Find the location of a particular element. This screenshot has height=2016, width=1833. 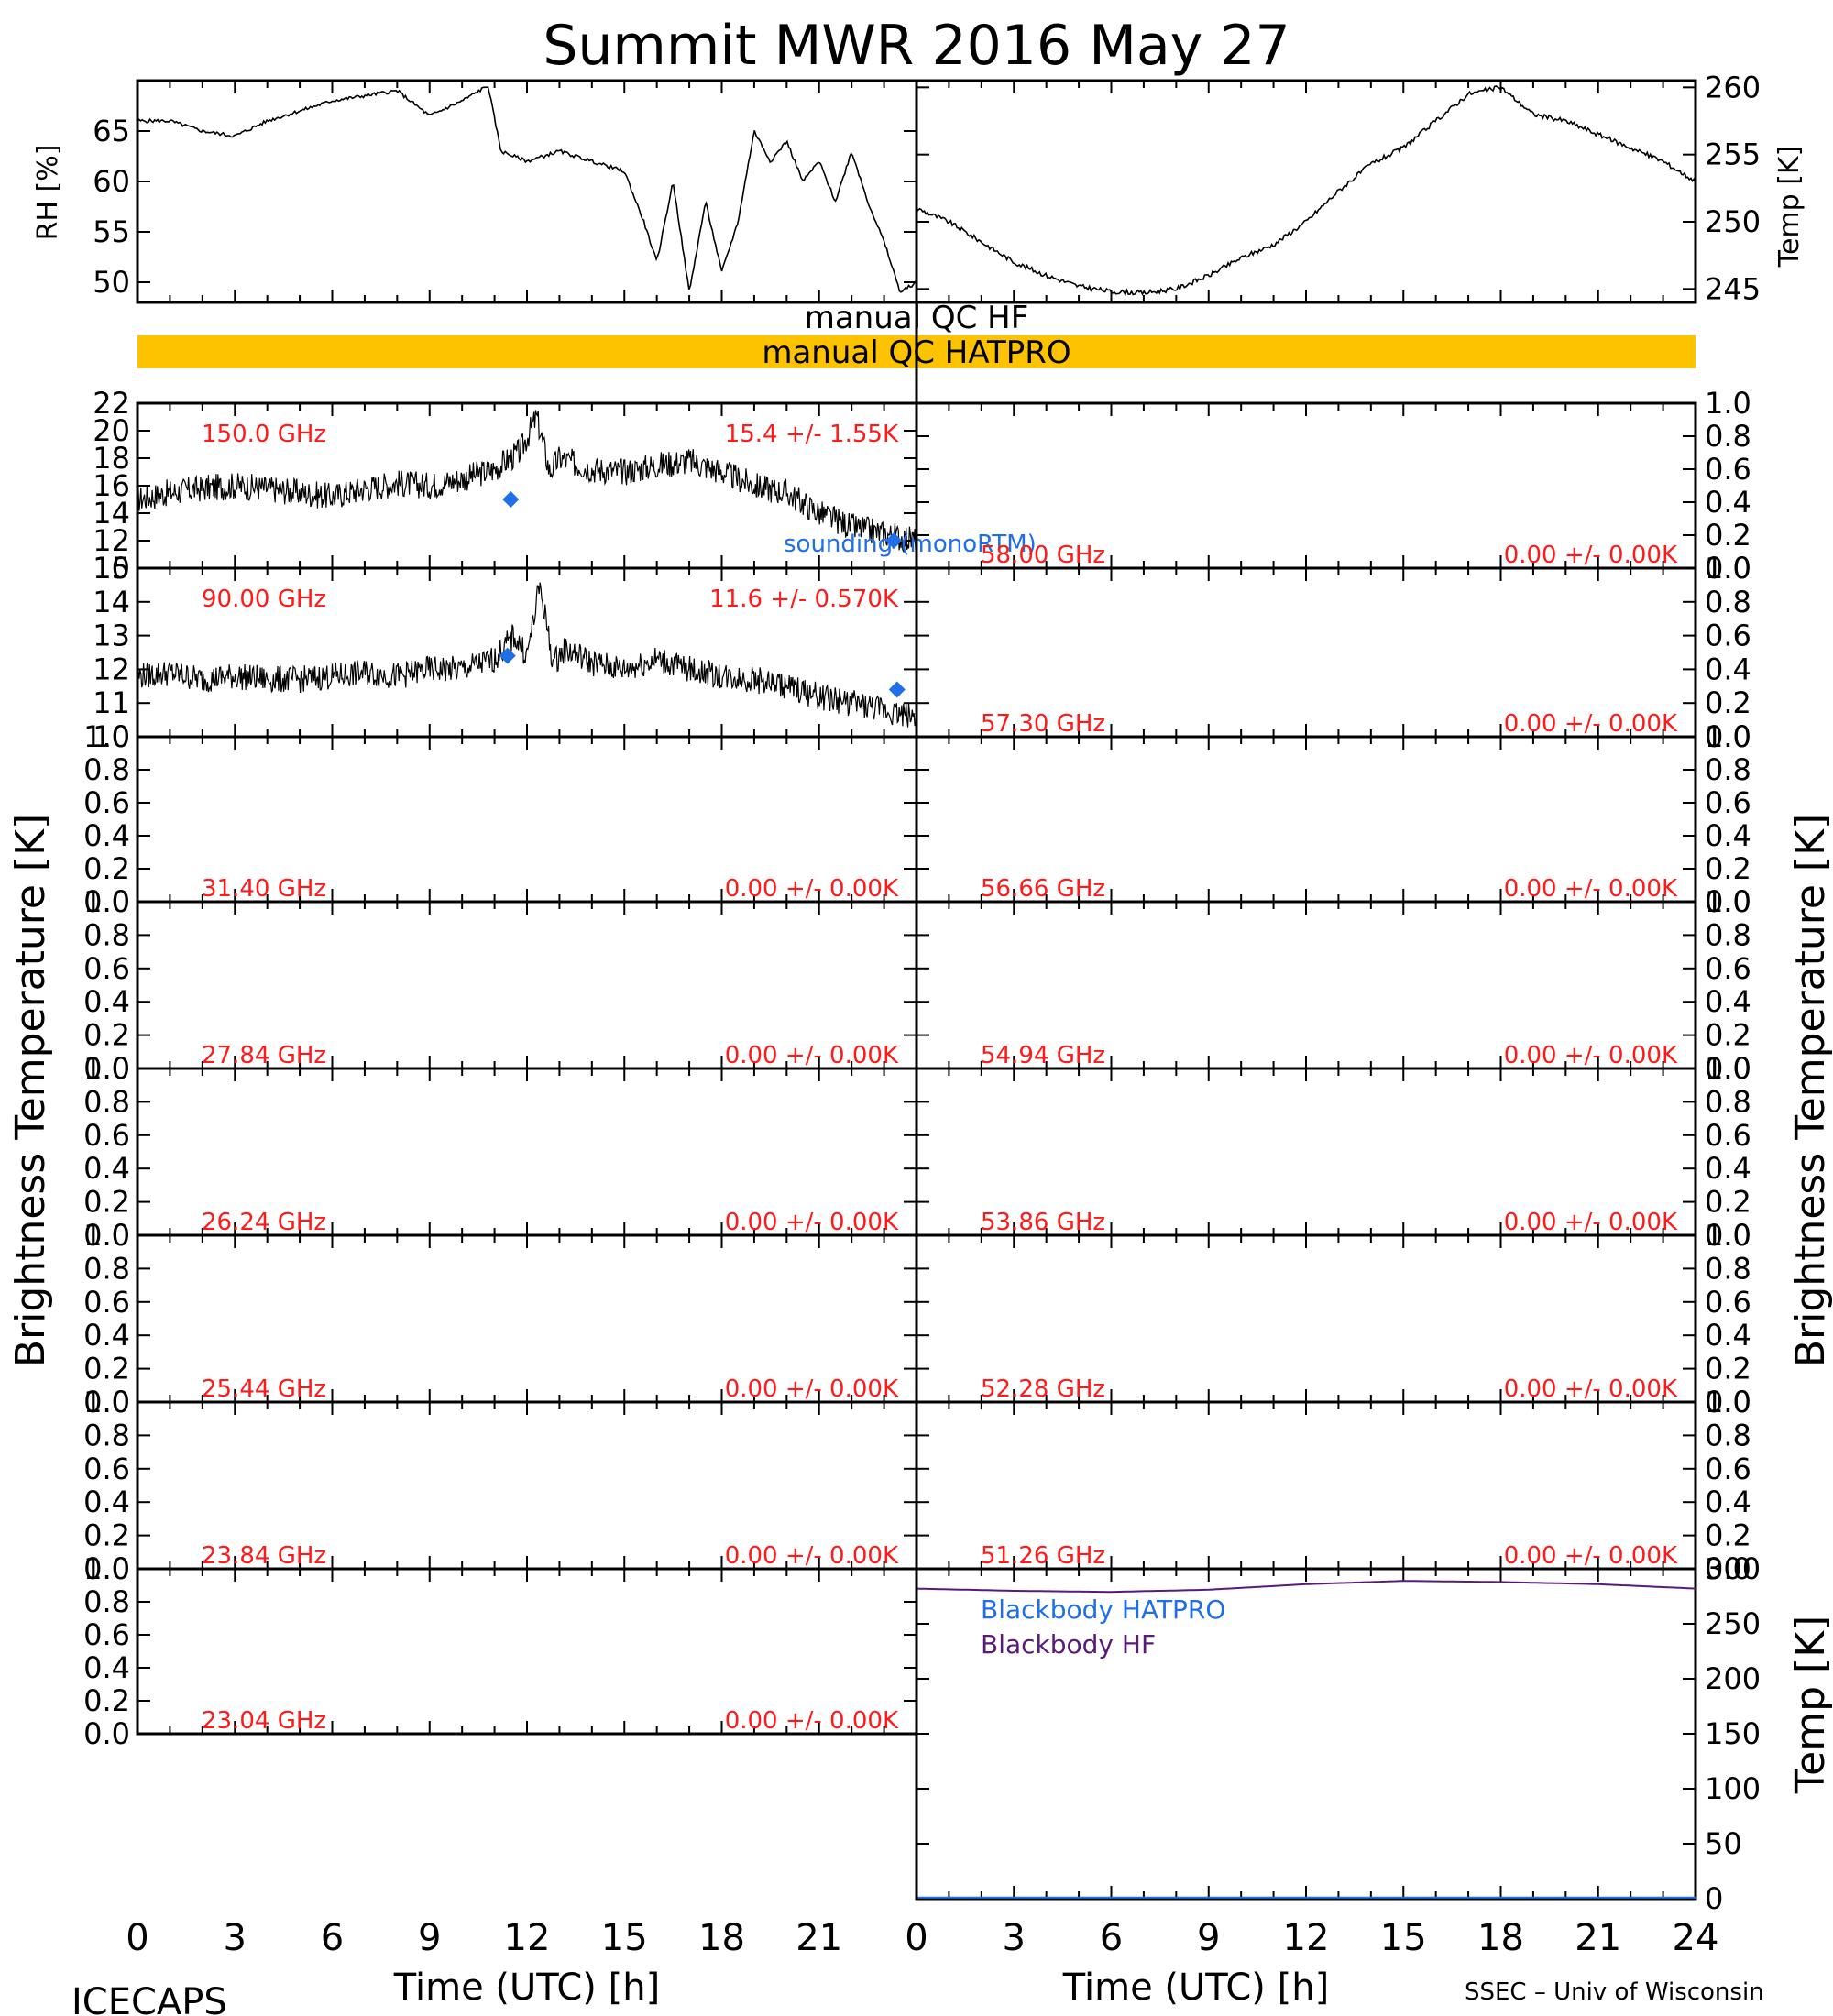

panel-5386ghz-stat-label: 0.00 +/- 0.00K is located at coordinates (1591, 1222).